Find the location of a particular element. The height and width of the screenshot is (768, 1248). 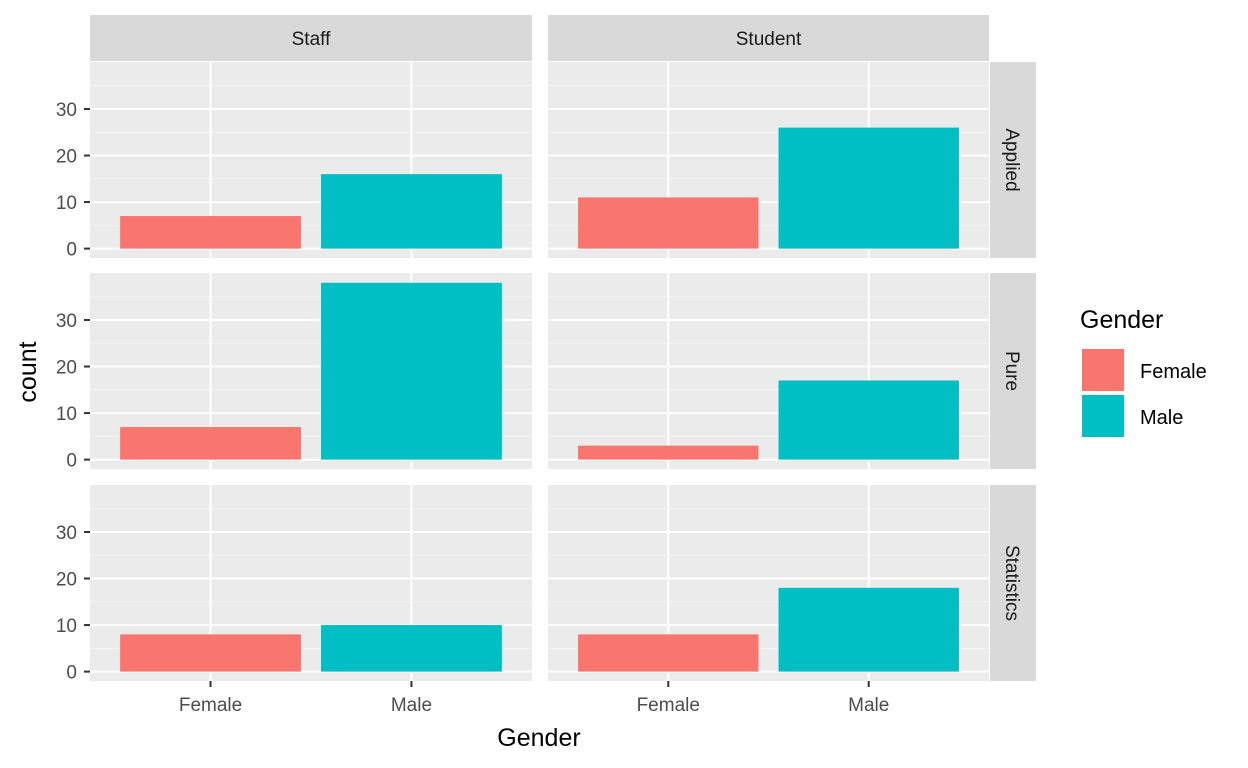

panel-statistics-staff is located at coordinates (311, 583).